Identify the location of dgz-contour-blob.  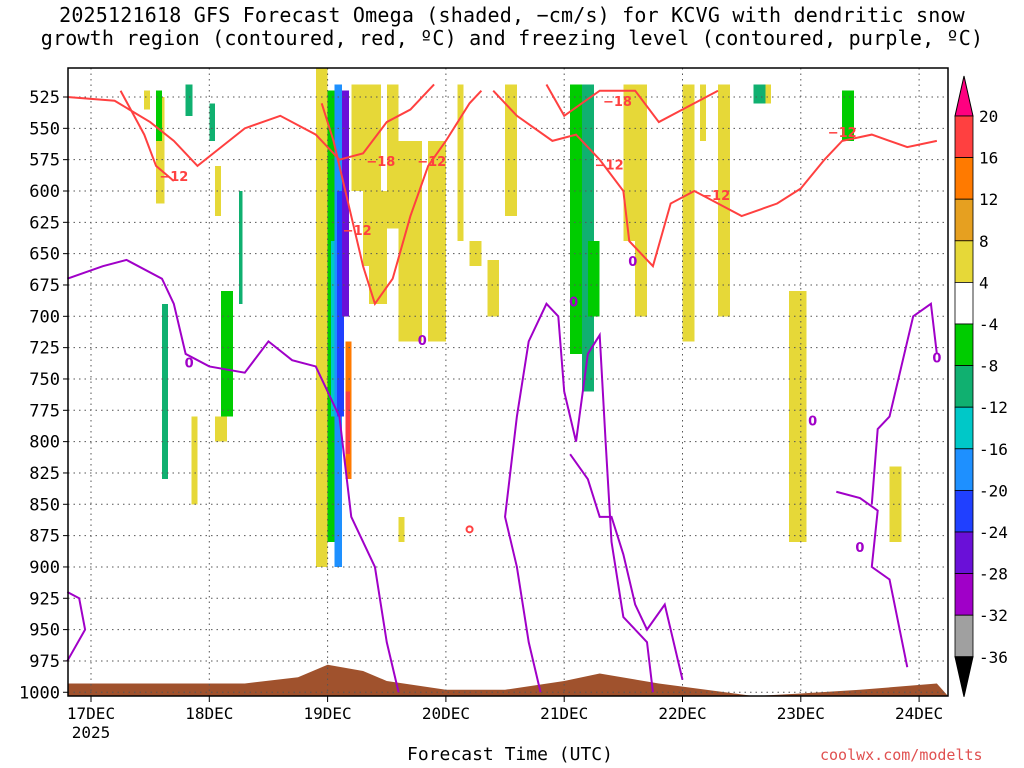
(469, 529).